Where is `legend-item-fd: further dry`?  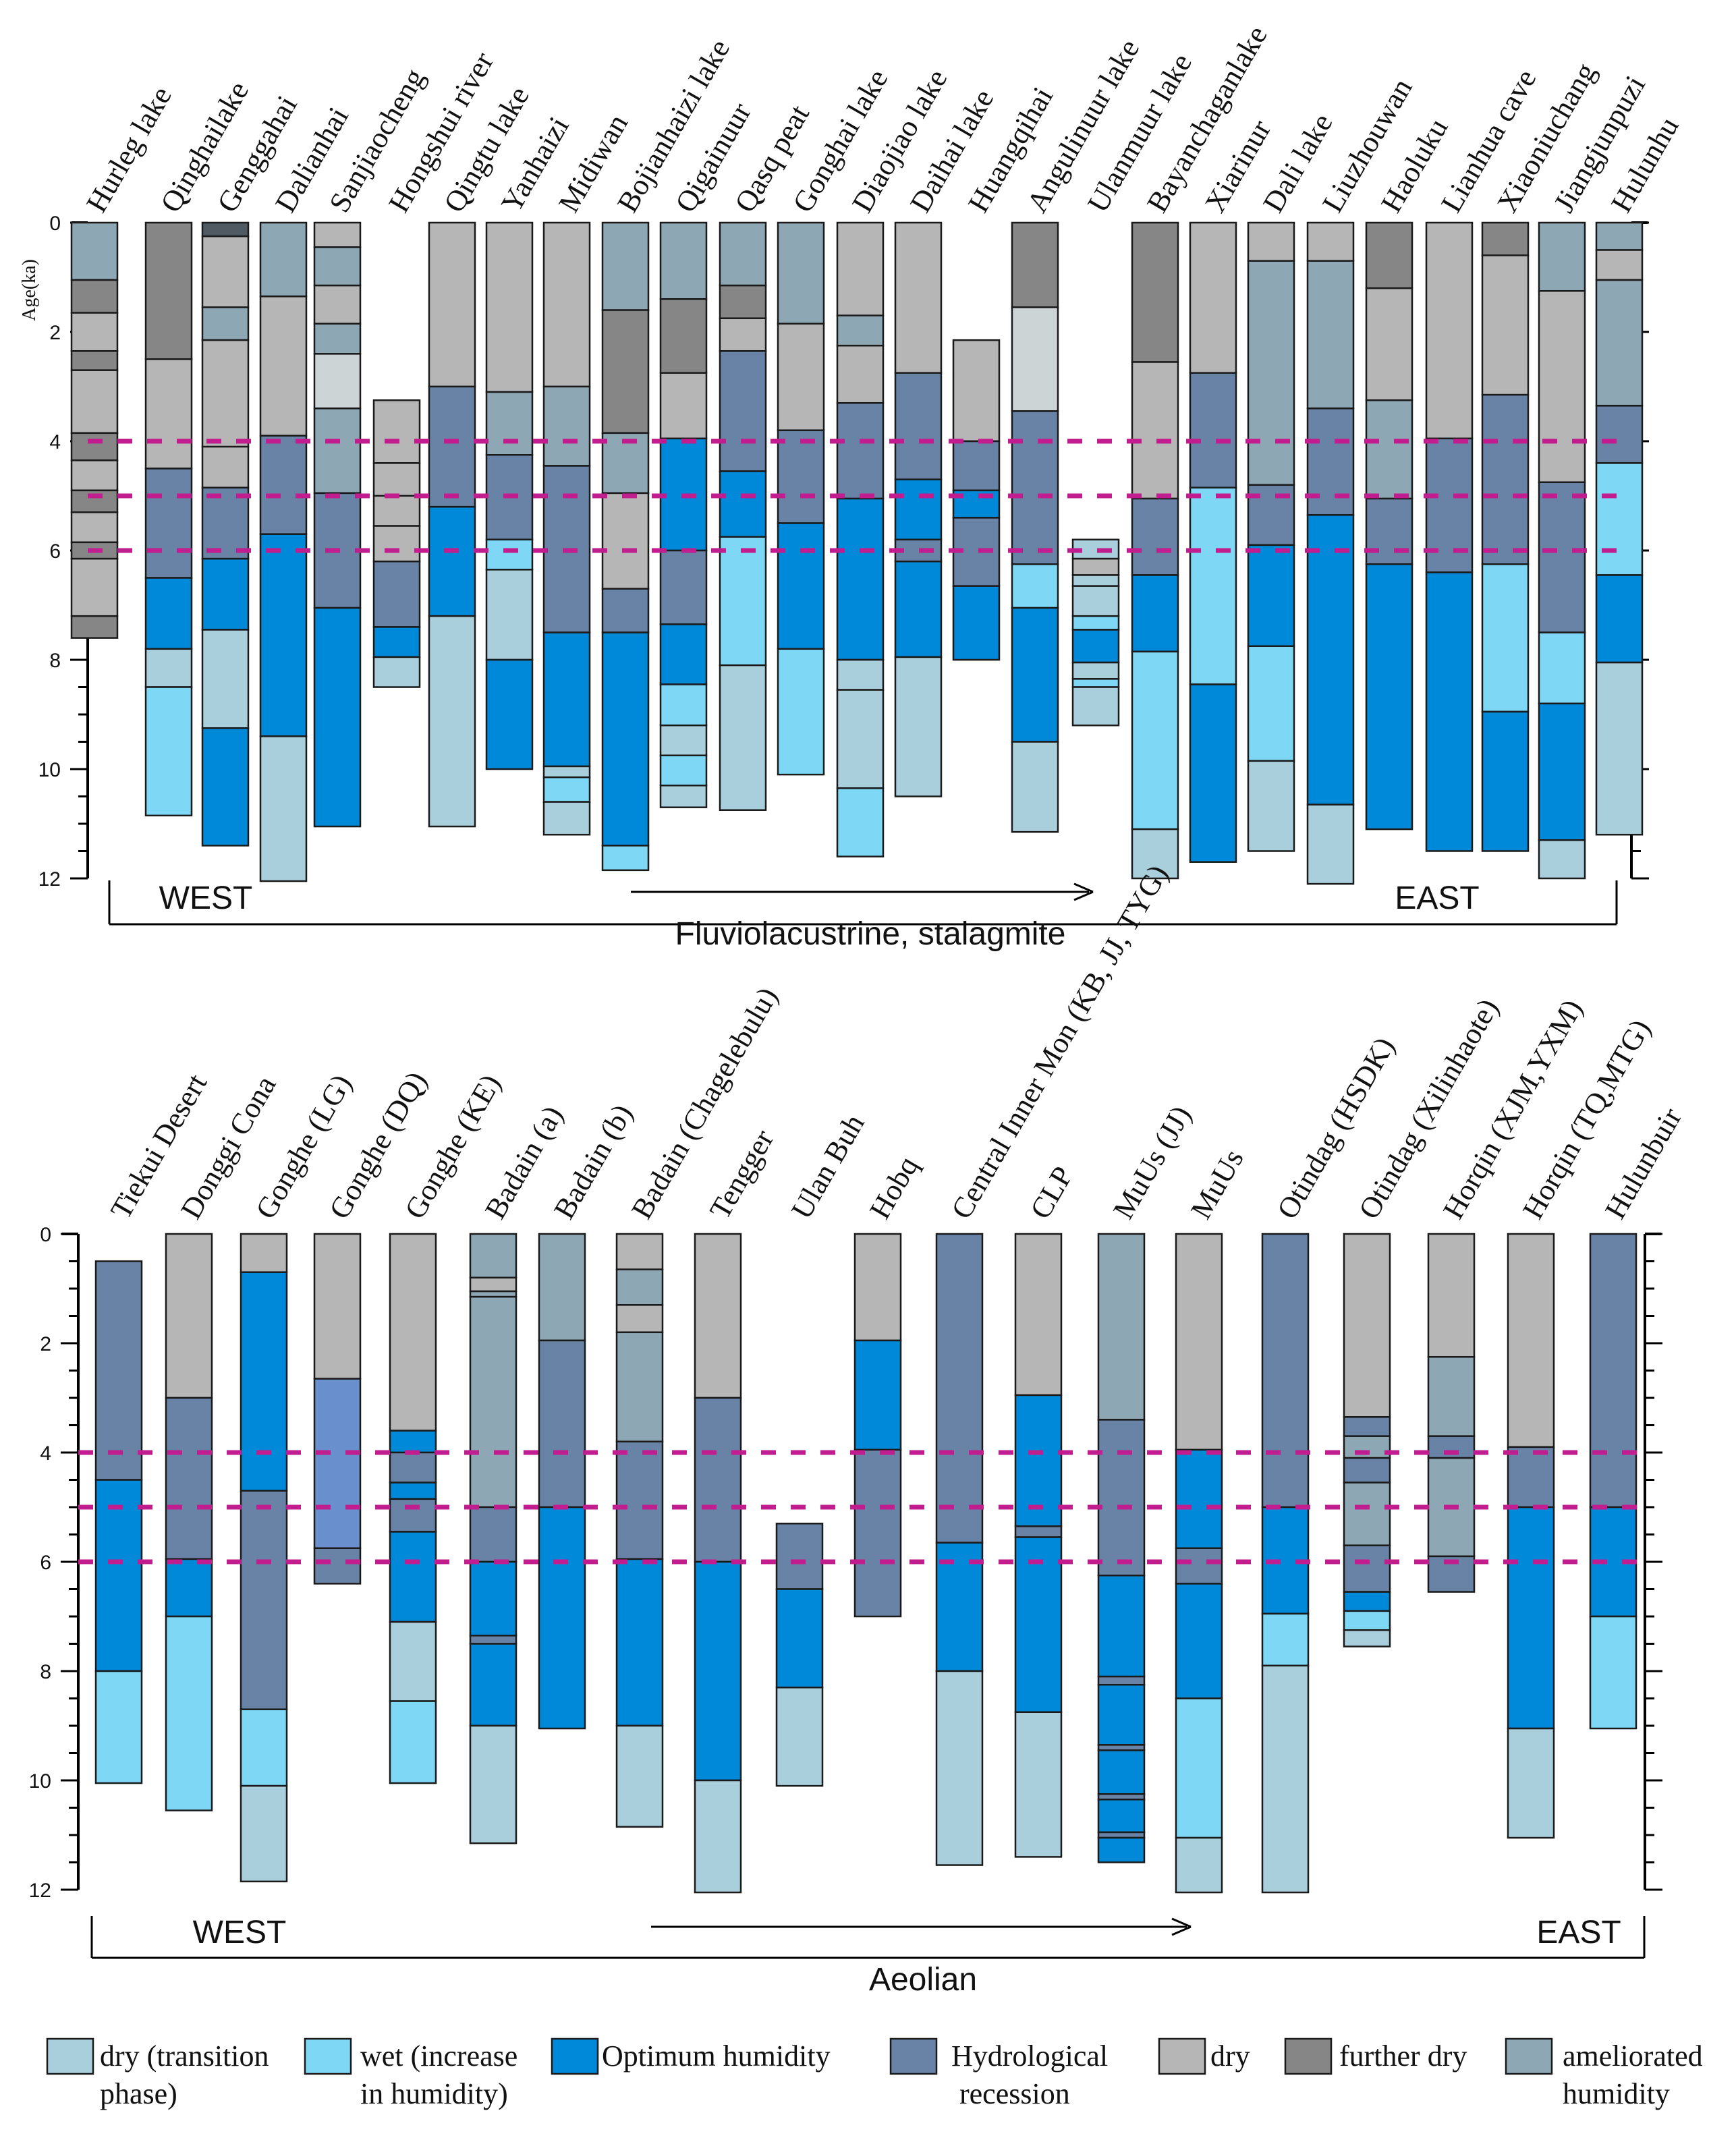
legend-item-fd: further dry is located at coordinates (1375, 2056).